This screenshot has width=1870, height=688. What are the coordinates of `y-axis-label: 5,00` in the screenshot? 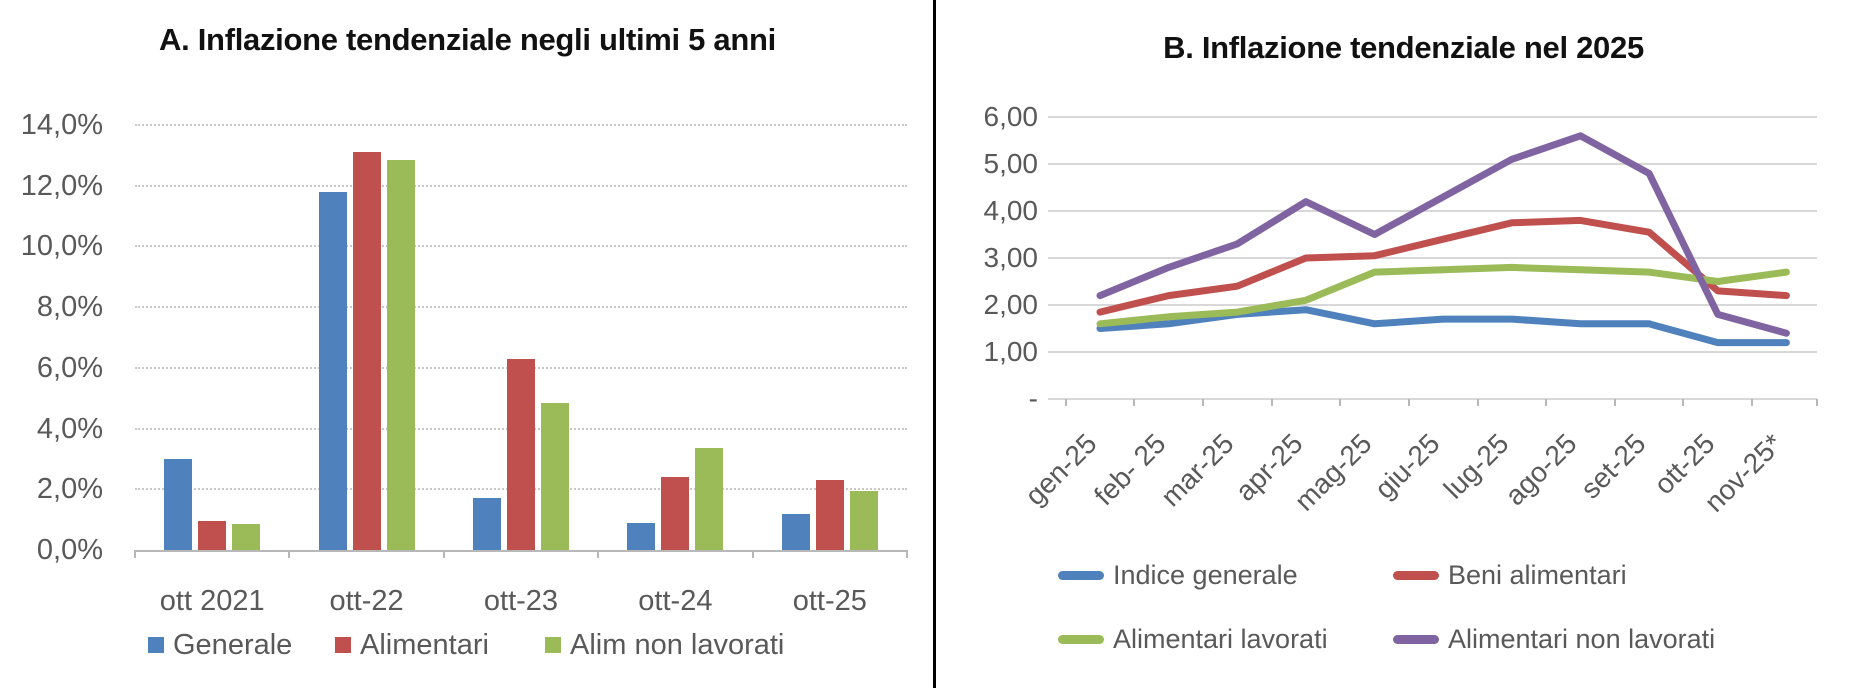 It's located at (1011, 163).